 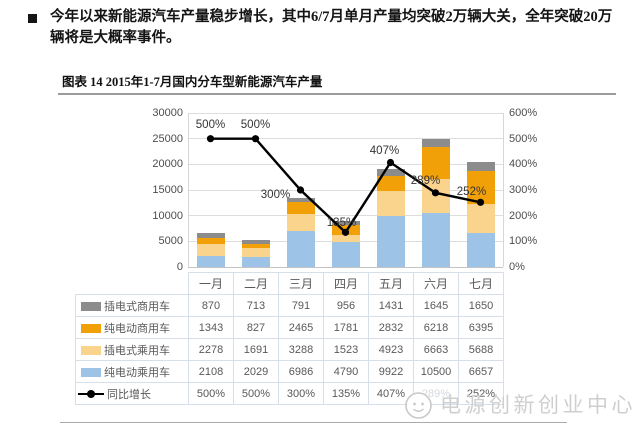 What do you see at coordinates (346, 305) in the screenshot?
I see `table-value-cell: 956` at bounding box center [346, 305].